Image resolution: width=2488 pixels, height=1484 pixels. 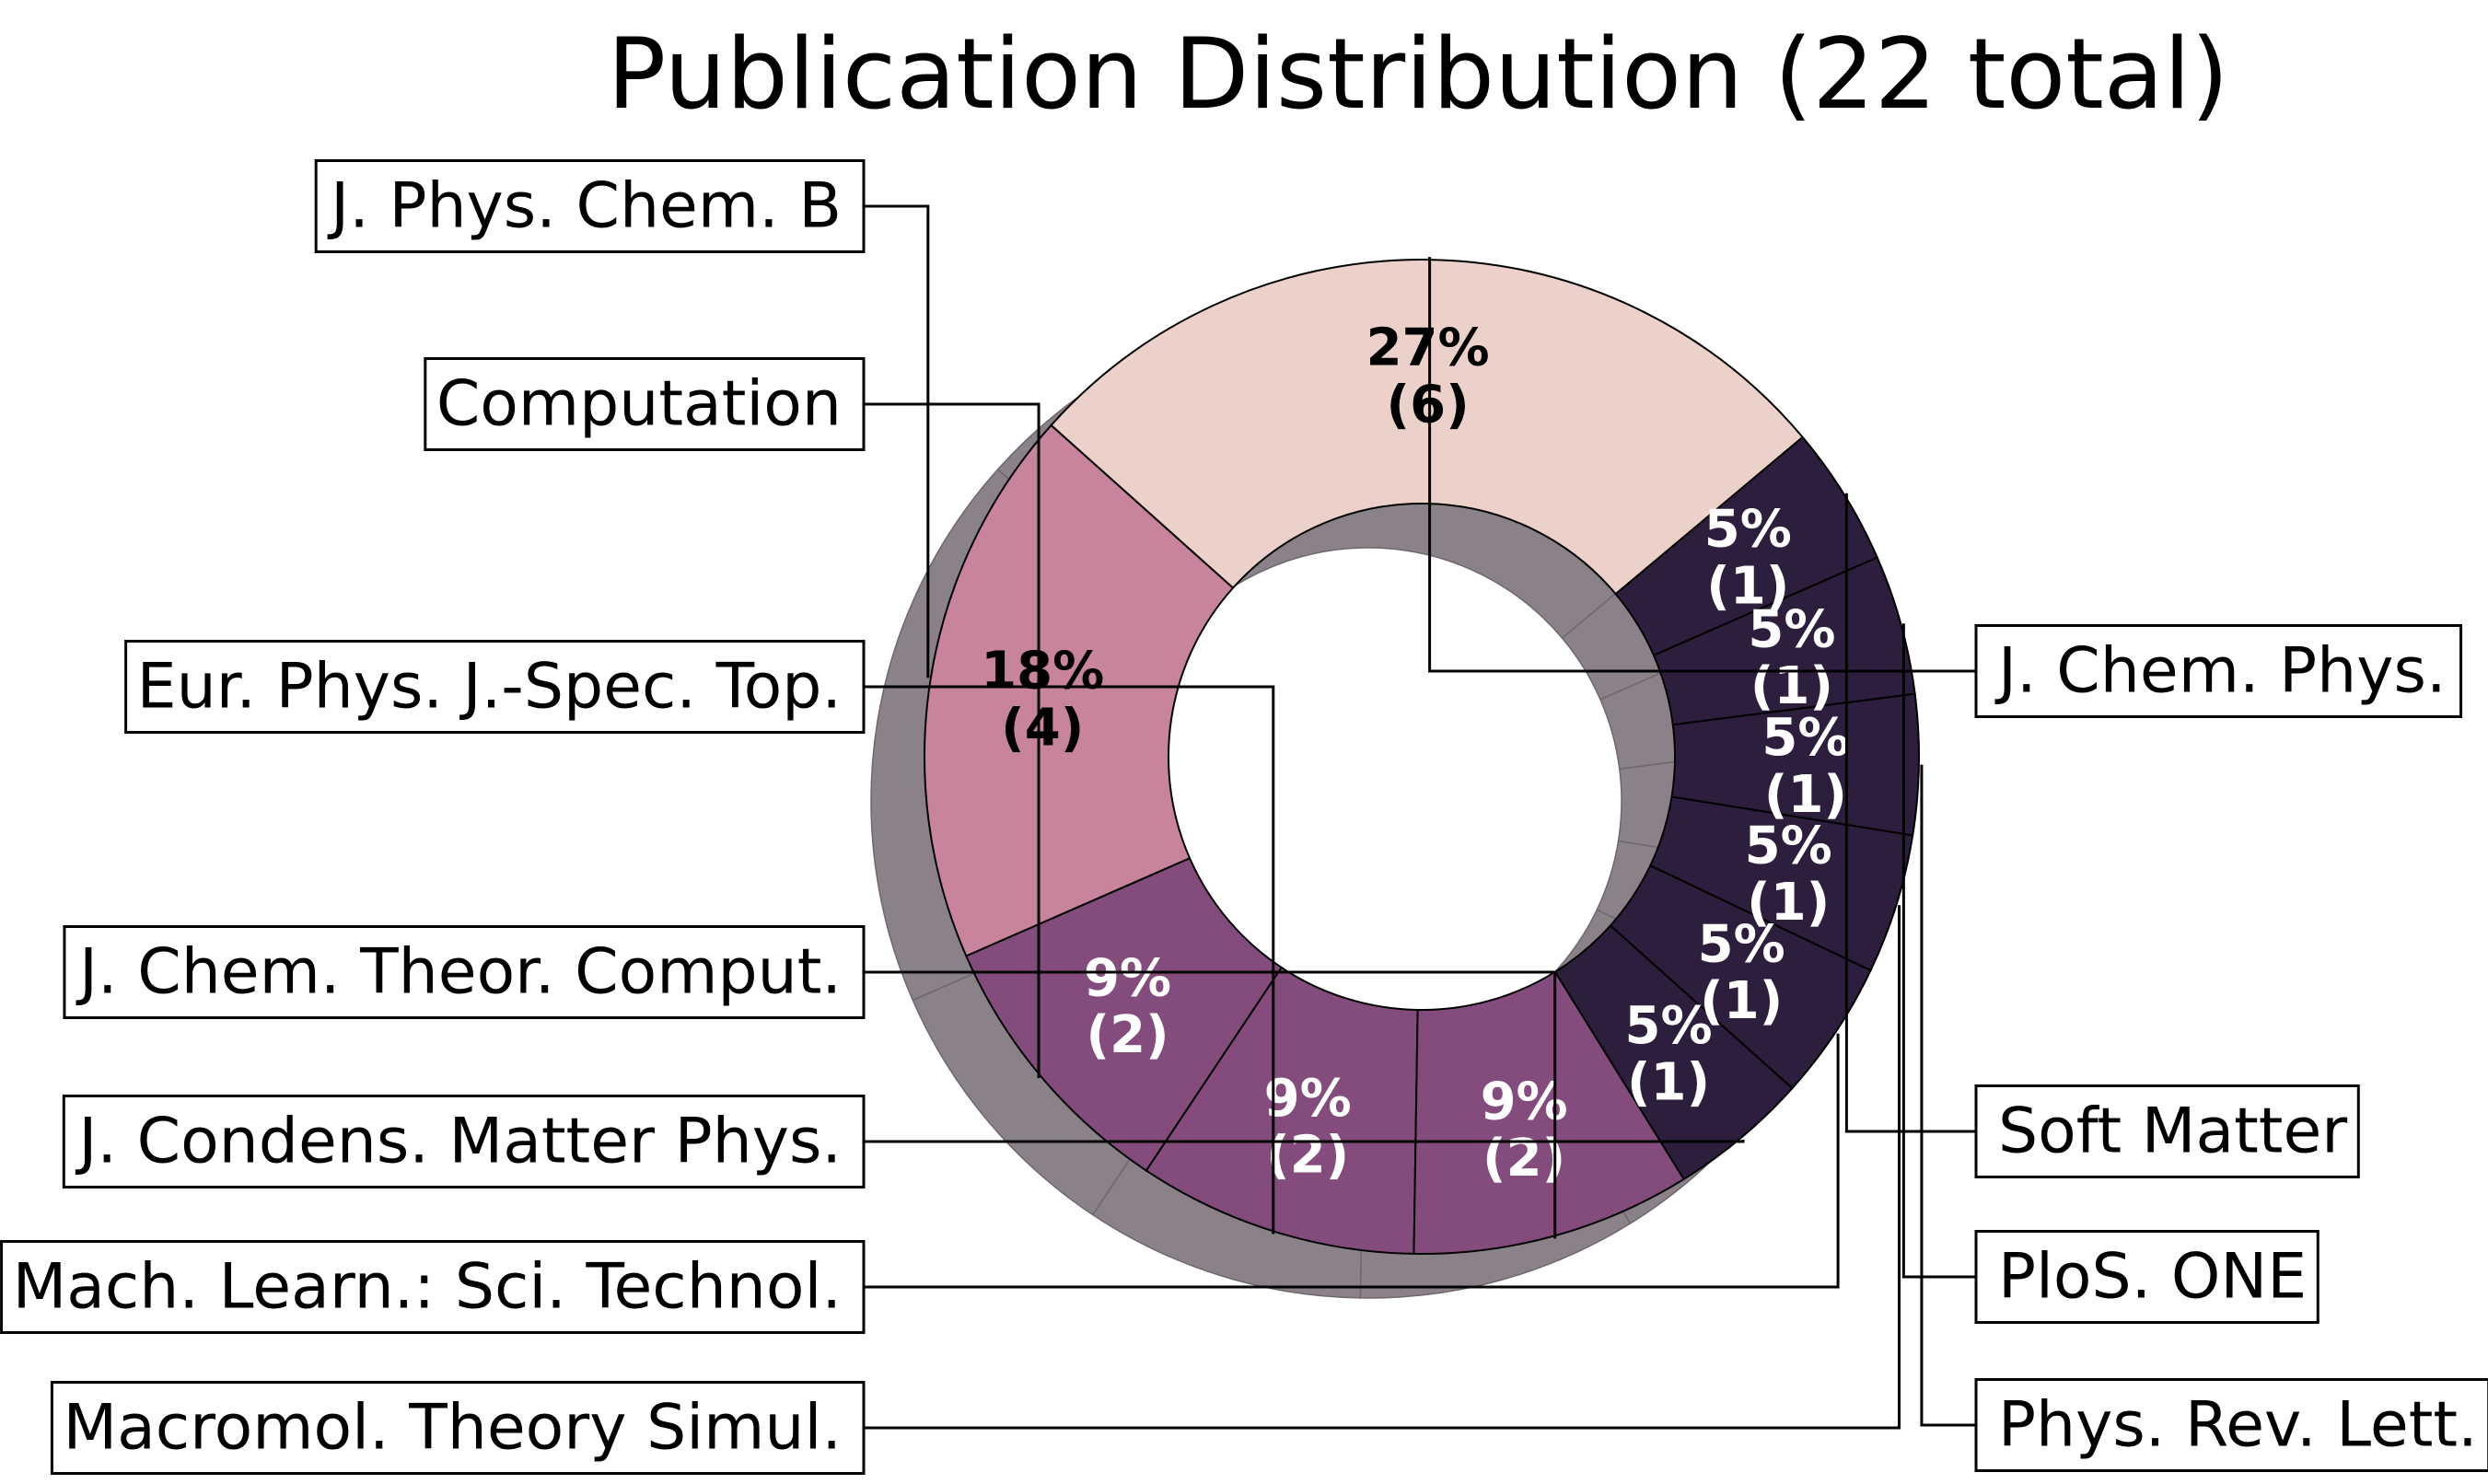 I want to click on slice-label-mach-learn-sci-technol: Mach. Learn.: Sci. Technol., so click(x=428, y=1287).